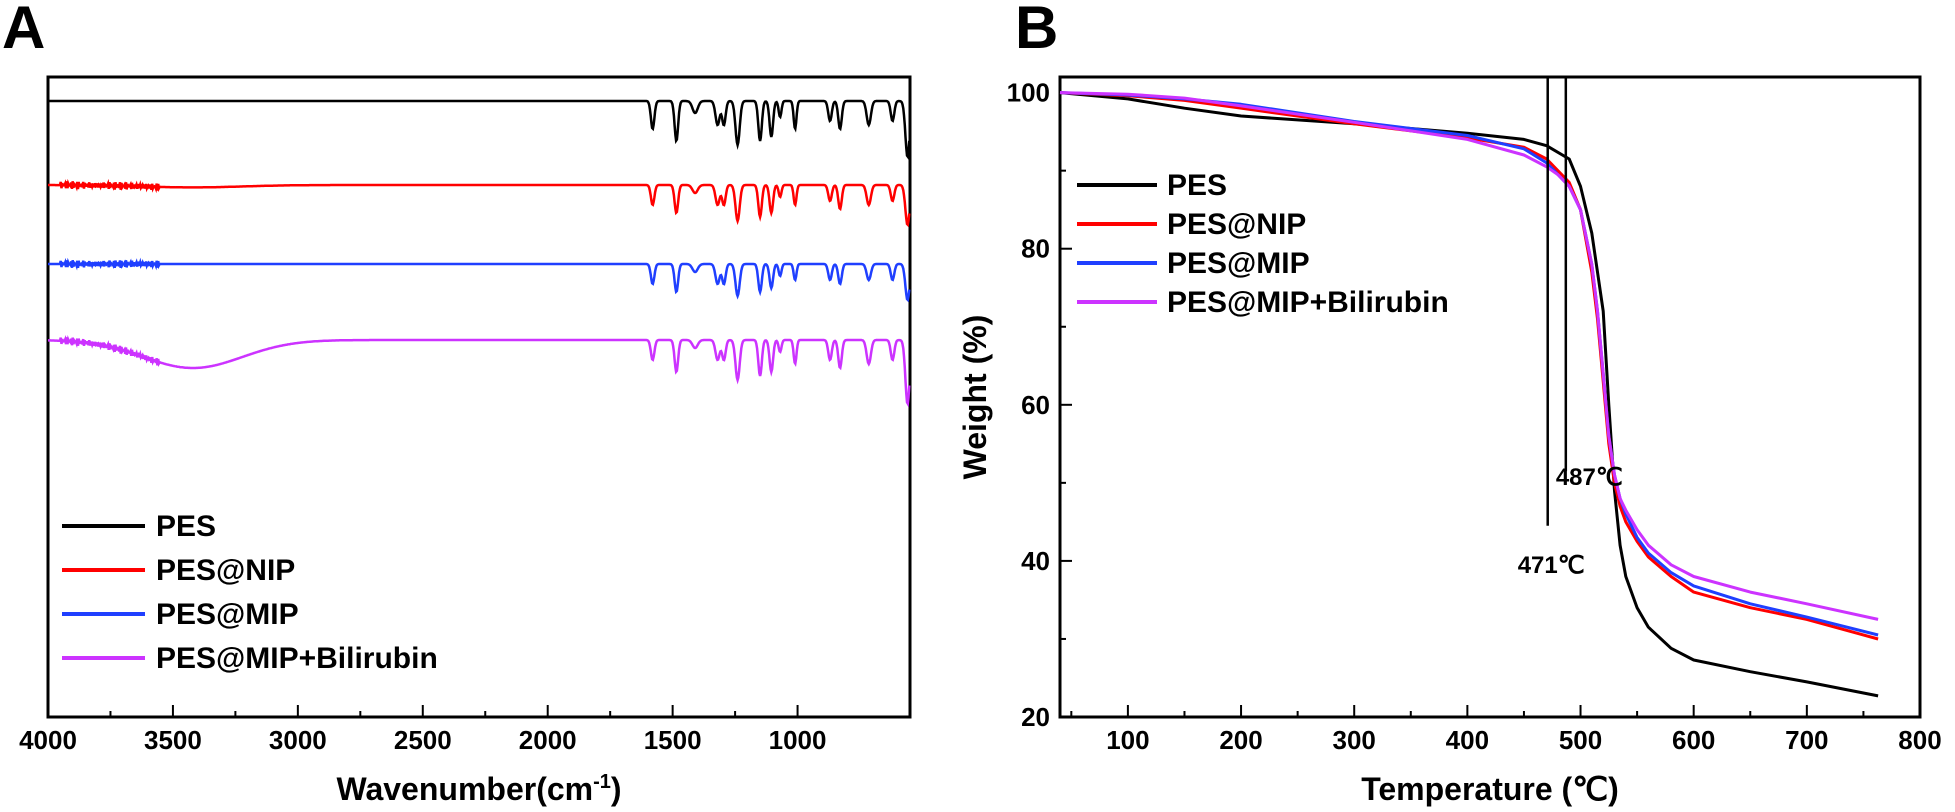 The width and height of the screenshot is (1955, 812). I want to click on panel-a-series-pes, so click(479, 129).